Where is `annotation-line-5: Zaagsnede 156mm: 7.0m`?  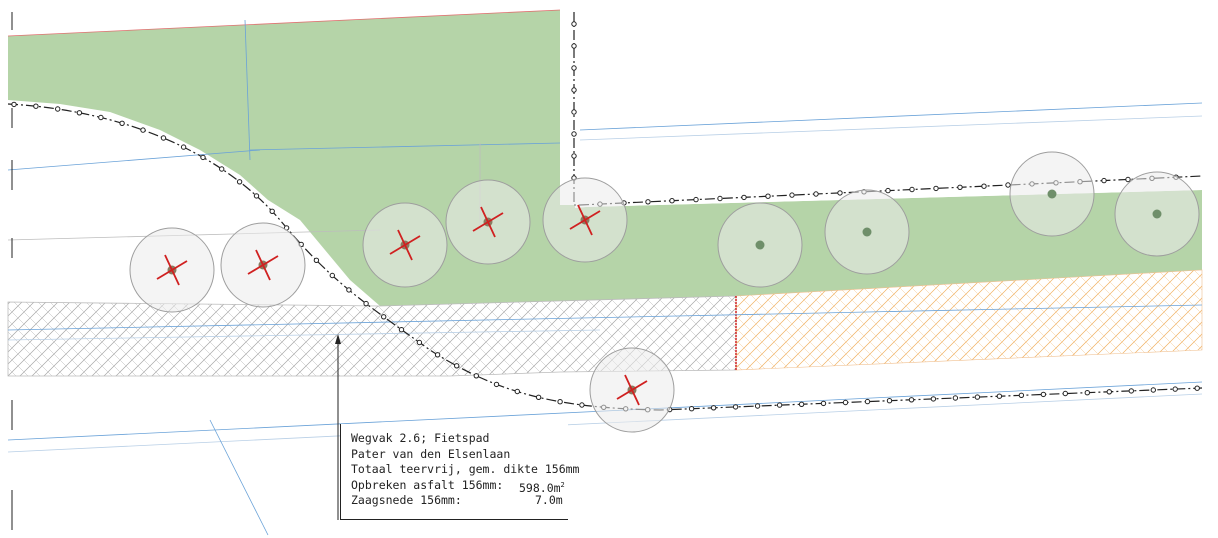 annotation-line-5: Zaagsnede 156mm: 7.0m is located at coordinates (457, 500).